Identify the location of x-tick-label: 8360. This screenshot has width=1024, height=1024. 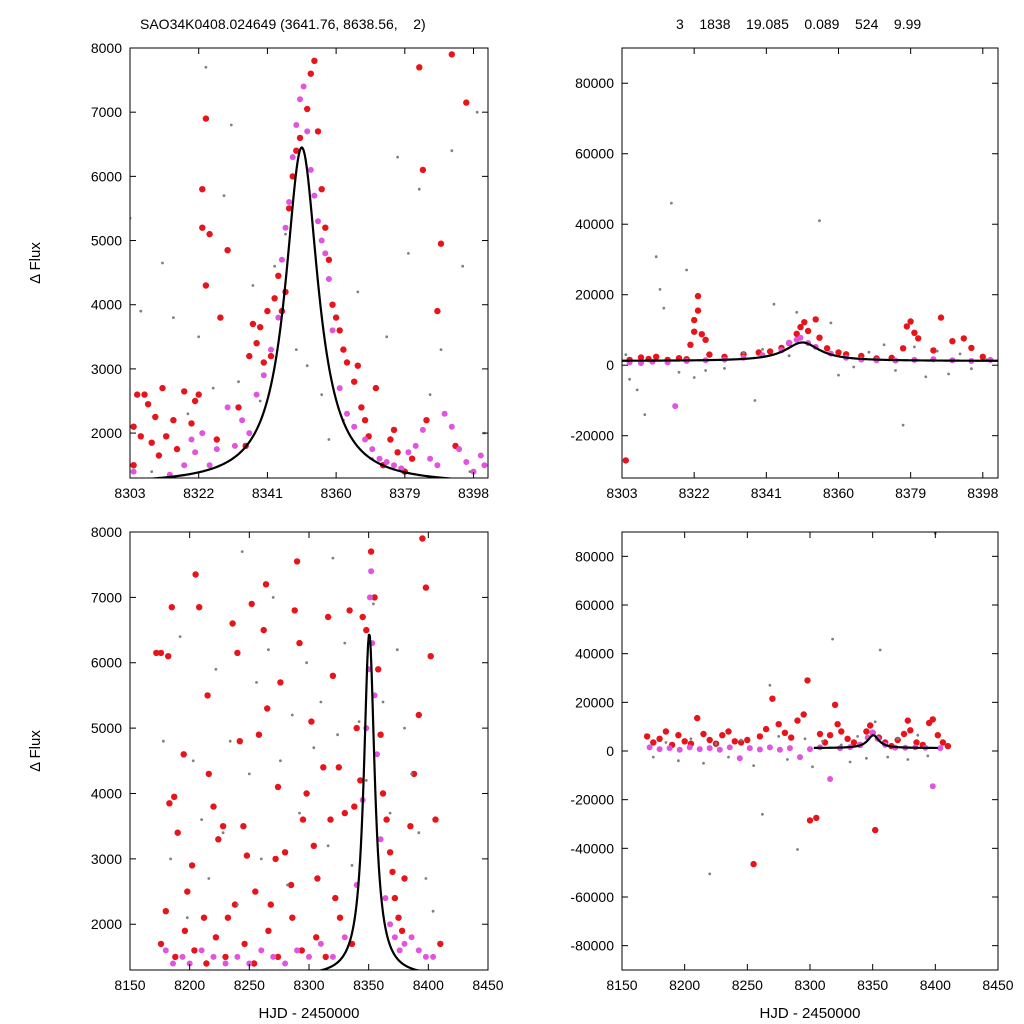
(838, 493).